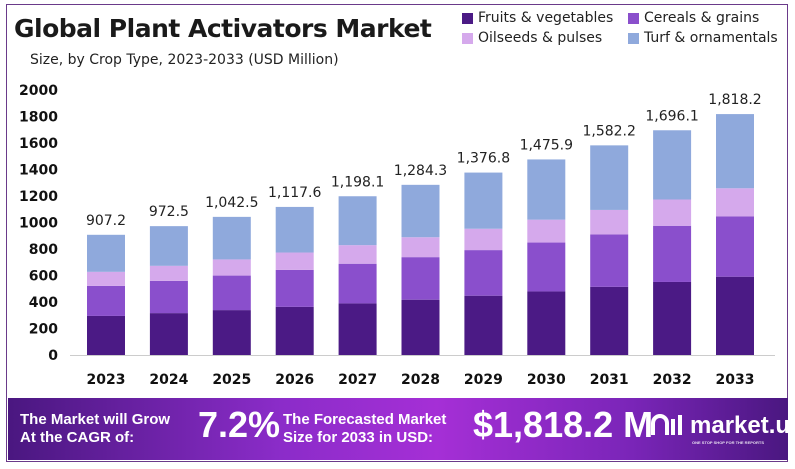 The image size is (795, 469). I want to click on y-tick-label: 1200, so click(38, 197).